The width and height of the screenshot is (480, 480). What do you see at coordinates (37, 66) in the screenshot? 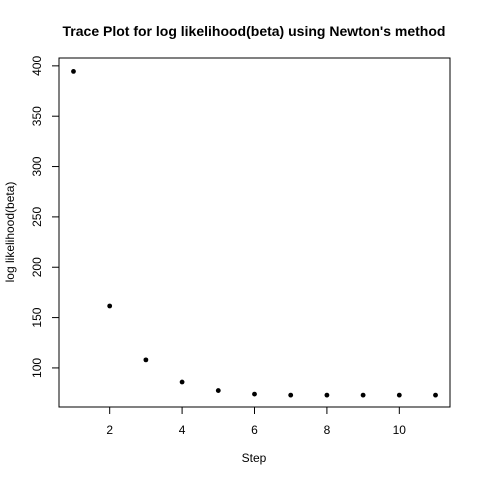
I see `y-tick-label: 400` at bounding box center [37, 66].